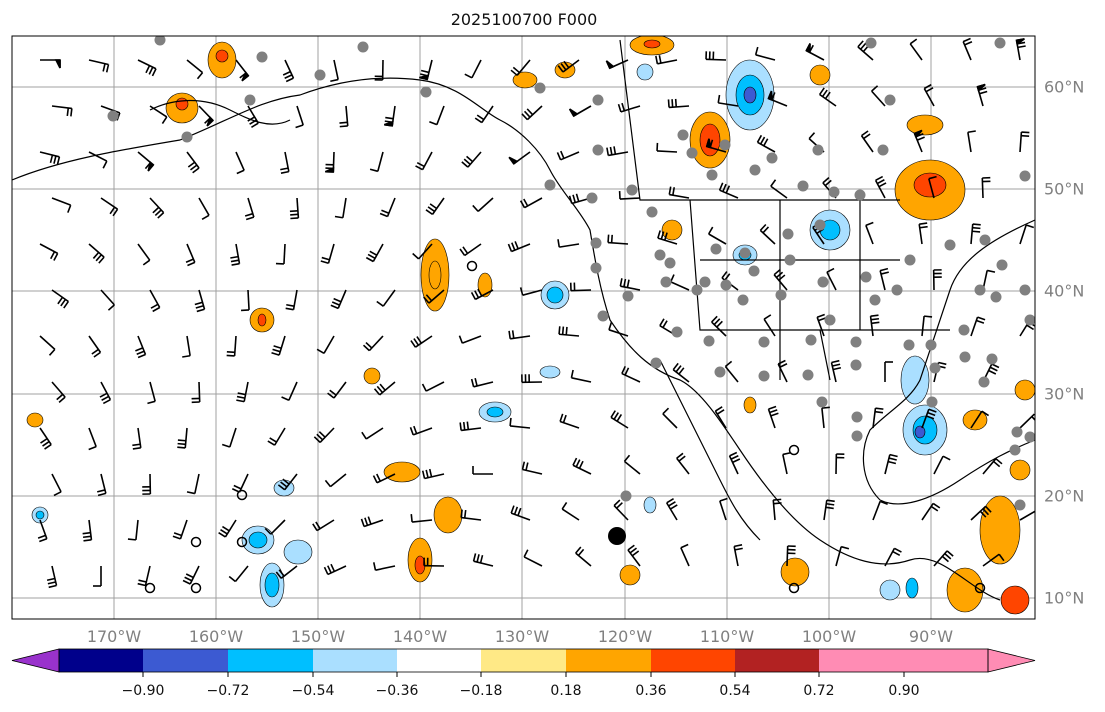 The image size is (1105, 712). What do you see at coordinates (114, 636) in the screenshot?
I see `lon-label-170w: 170°W` at bounding box center [114, 636].